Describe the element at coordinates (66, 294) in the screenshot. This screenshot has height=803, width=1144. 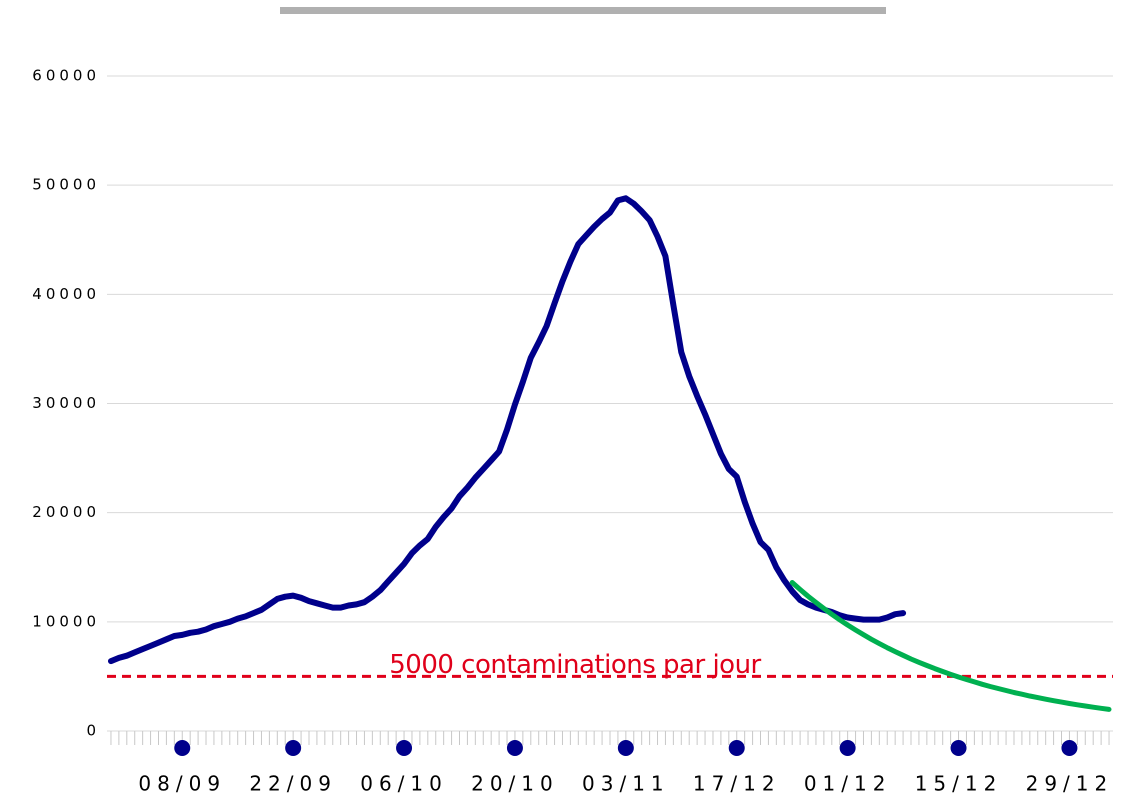
I see `y-tick-label: 40000` at that location.